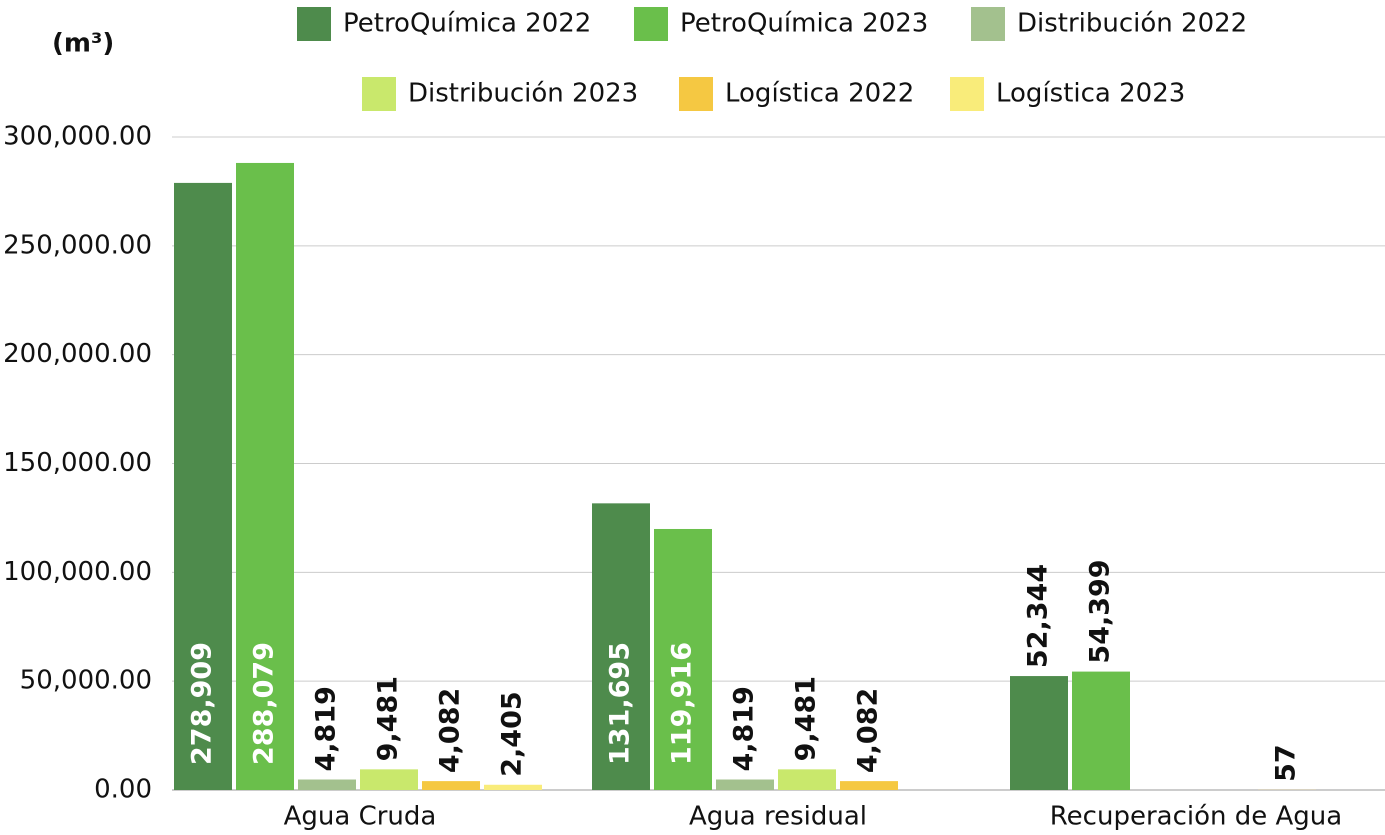 This screenshot has width=1385, height=835. What do you see at coordinates (1090, 94) in the screenshot?
I see `legend-label: Logística 2023` at bounding box center [1090, 94].